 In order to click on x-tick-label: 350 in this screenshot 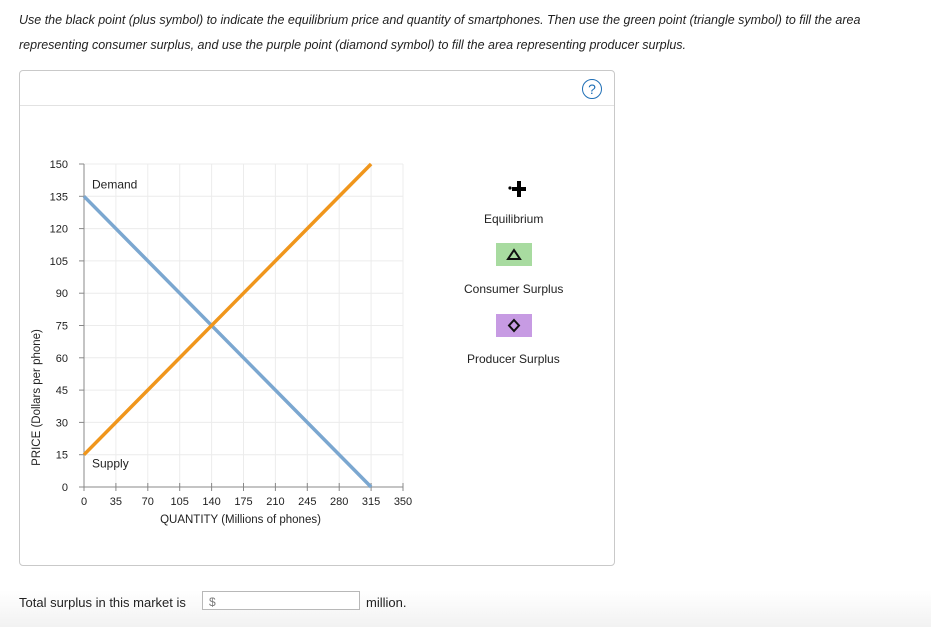, I will do `click(403, 502)`.